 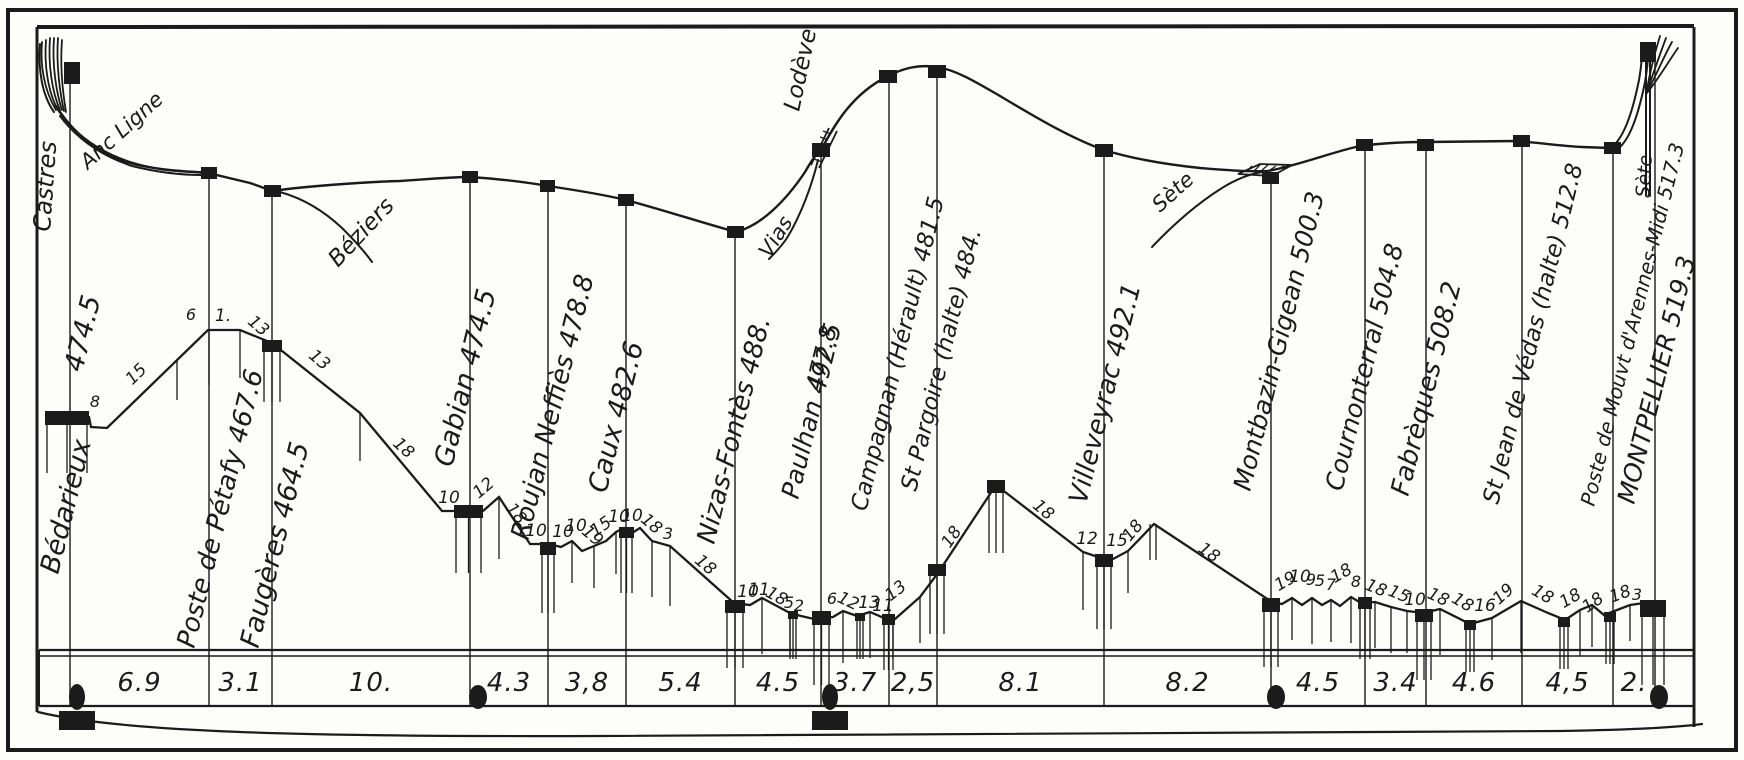 I want to click on distance-cell-value: 3.7, so click(x=855, y=683).